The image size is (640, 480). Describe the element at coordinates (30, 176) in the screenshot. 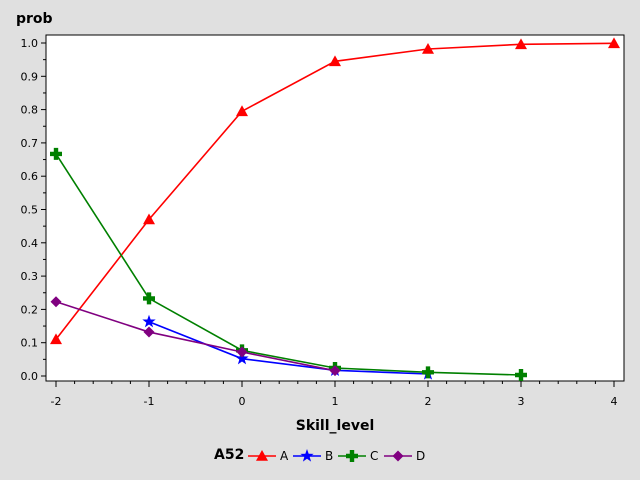

I see `y-tick-label: 0.6` at that location.